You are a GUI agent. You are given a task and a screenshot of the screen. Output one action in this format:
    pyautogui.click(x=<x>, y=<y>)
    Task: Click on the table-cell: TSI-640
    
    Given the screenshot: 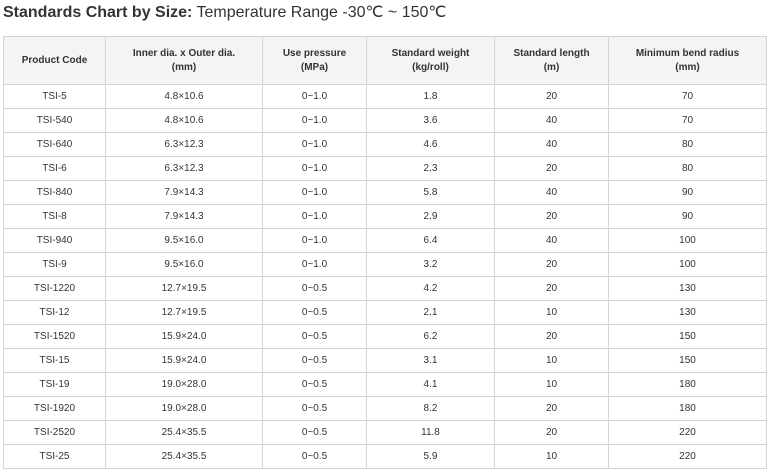 What is the action you would take?
    pyautogui.click(x=54, y=144)
    